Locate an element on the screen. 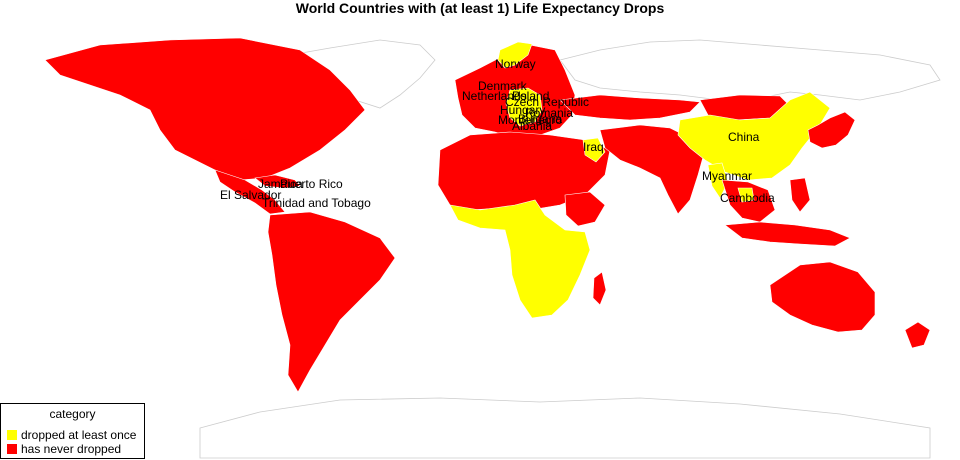  region-south-america is located at coordinates (331, 302).